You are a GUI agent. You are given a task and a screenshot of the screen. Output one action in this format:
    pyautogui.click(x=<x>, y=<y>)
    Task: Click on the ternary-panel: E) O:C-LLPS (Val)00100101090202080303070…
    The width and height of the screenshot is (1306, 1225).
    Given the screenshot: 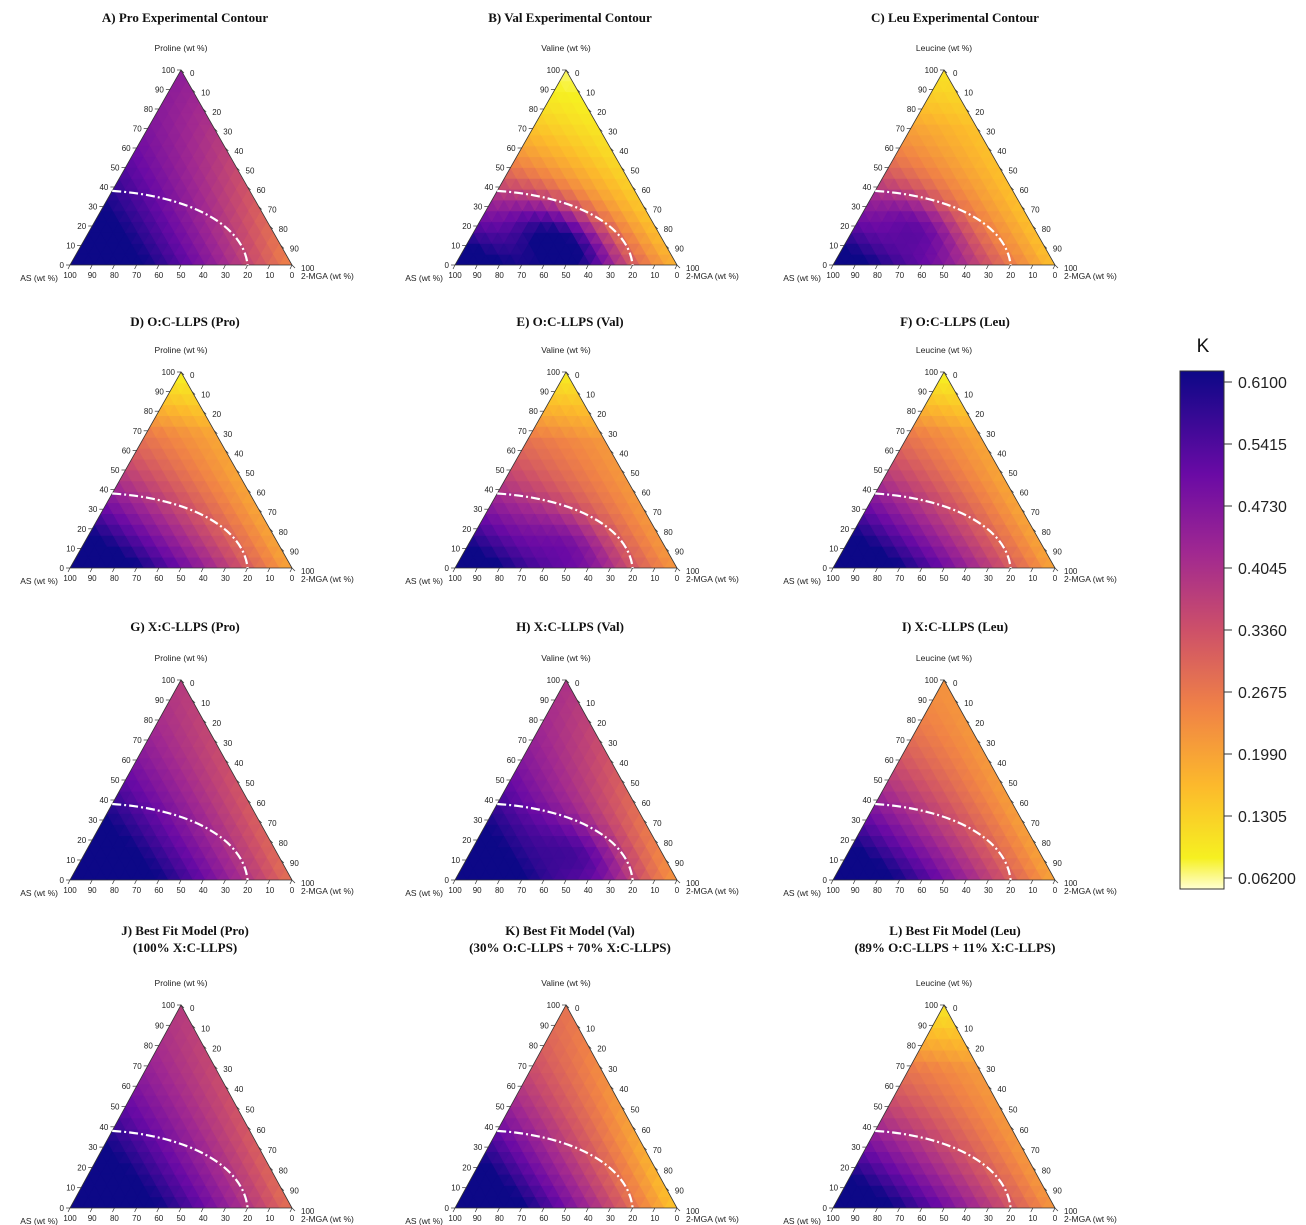 What is the action you would take?
    pyautogui.click(x=572, y=450)
    